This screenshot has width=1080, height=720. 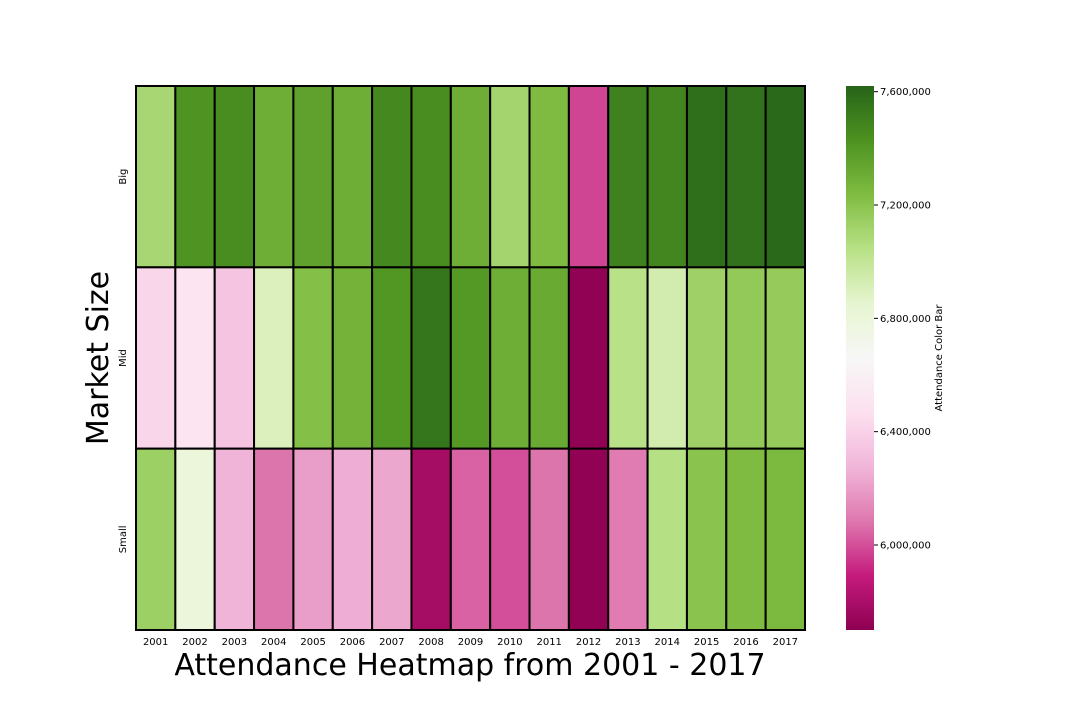 I want to click on y-tick-label: Mid, so click(x=123, y=358).